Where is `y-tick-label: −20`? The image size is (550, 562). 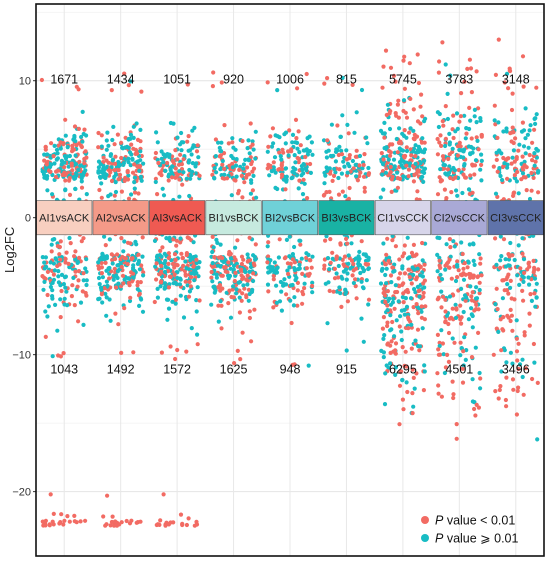 y-tick-label: −20 is located at coordinates (21, 493).